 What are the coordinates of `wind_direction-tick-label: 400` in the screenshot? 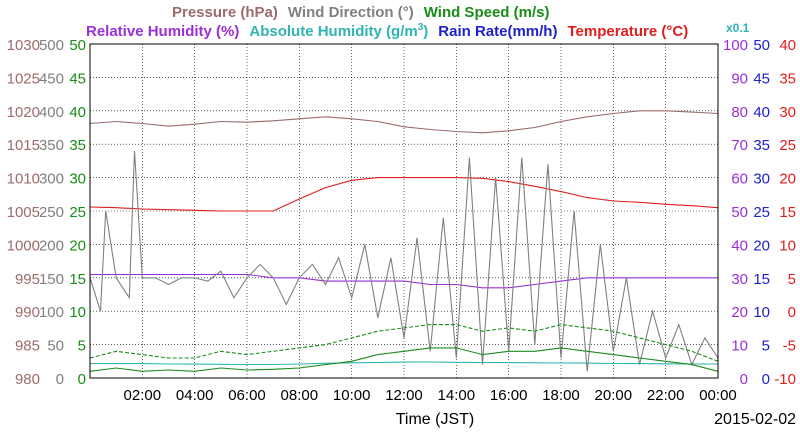 It's located at (51, 112).